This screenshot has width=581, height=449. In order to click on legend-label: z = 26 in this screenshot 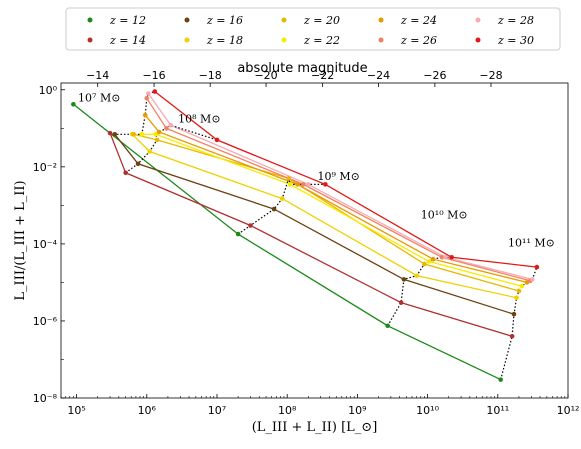, I will do `click(418, 40)`.